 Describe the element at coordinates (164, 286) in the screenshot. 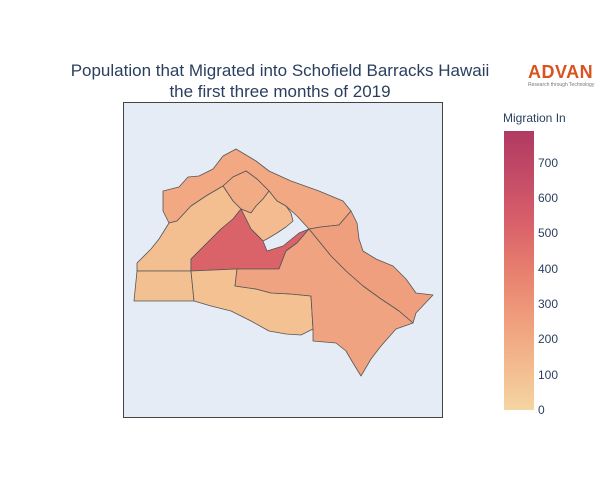

I see `region-west-lower` at that location.